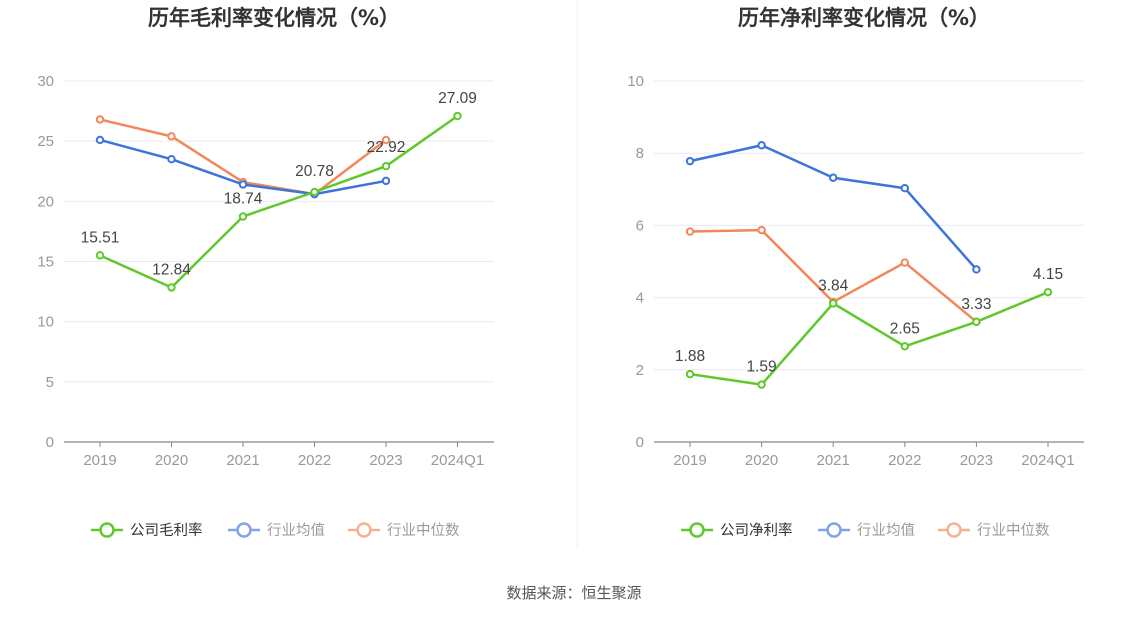 This screenshot has height=619, width=1148. What do you see at coordinates (243, 198) in the screenshot?
I see `data-label: 18.74` at bounding box center [243, 198].